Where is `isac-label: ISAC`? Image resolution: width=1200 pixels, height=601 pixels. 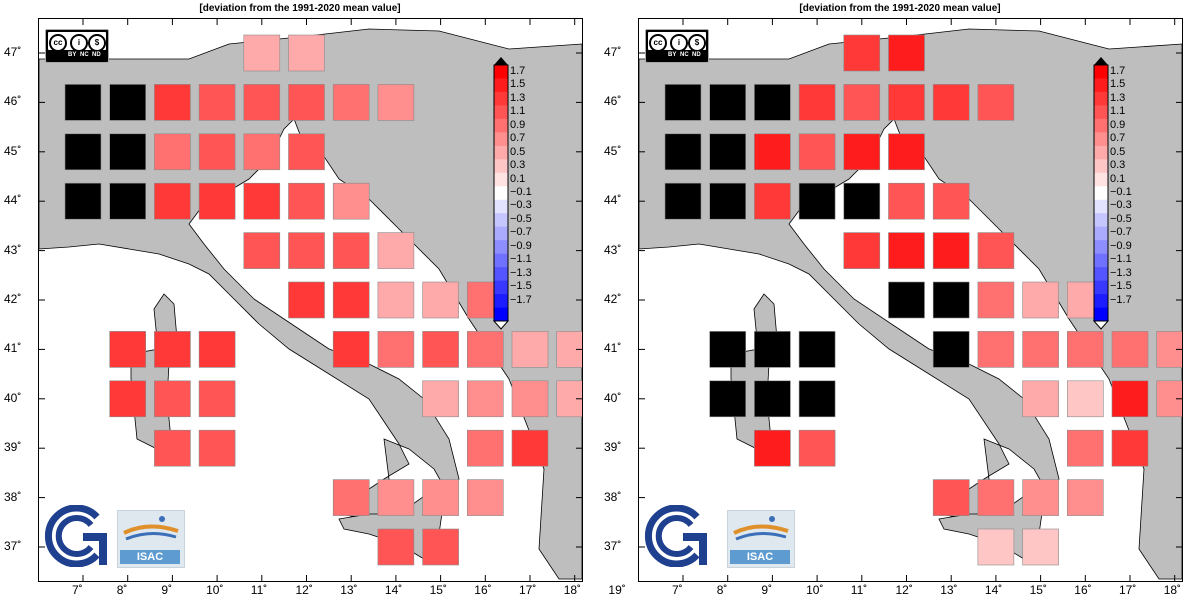
isac-label: ISAC is located at coordinates (760, 557).